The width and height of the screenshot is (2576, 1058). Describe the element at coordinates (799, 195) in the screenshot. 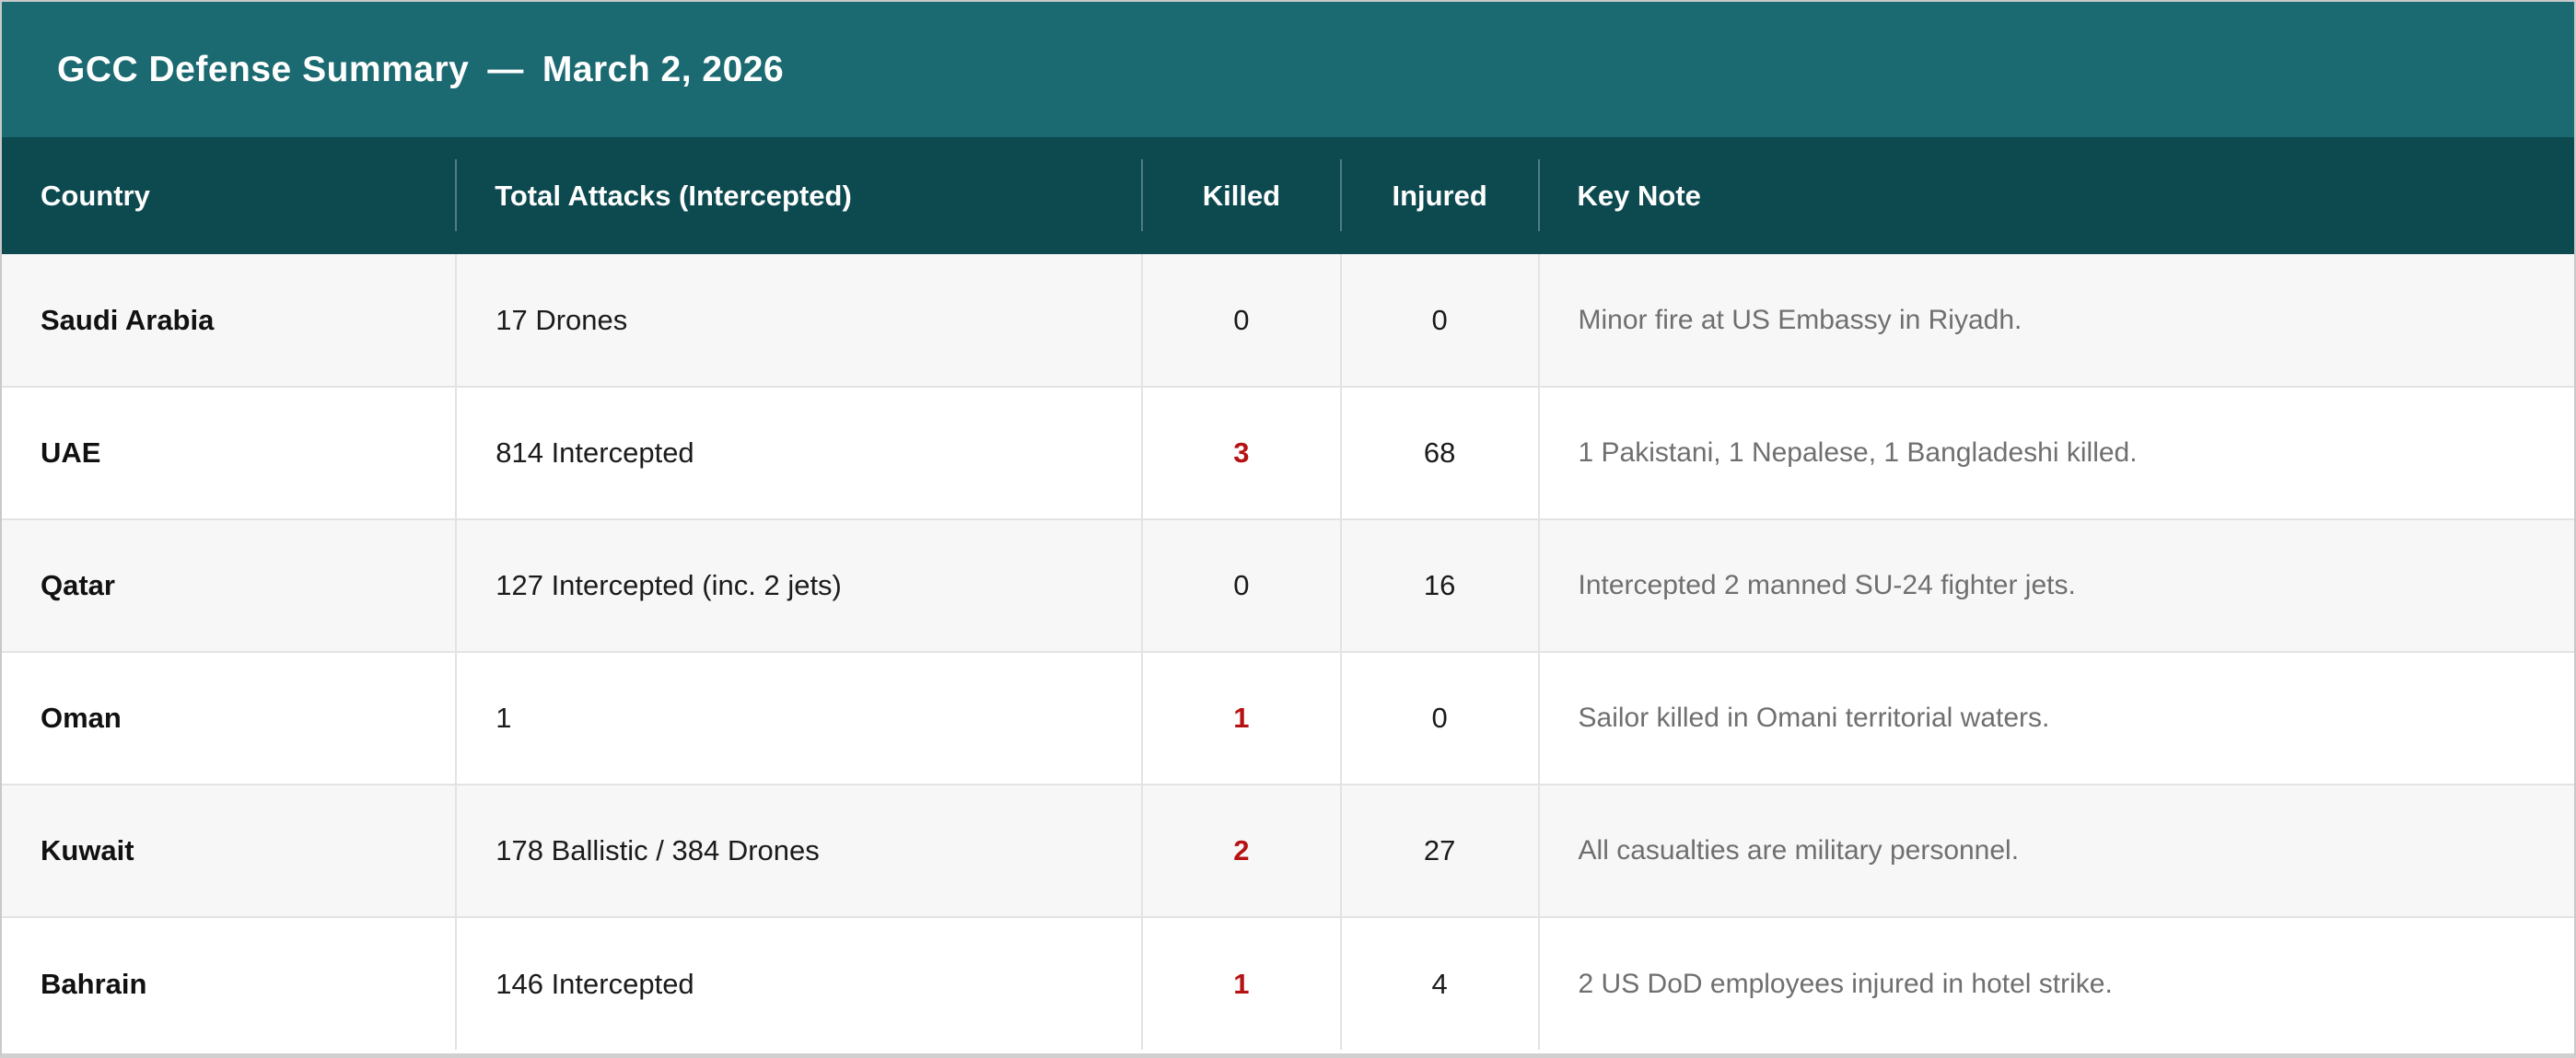

I see `column-header-attacks: Total Attacks (Intercepted)` at that location.